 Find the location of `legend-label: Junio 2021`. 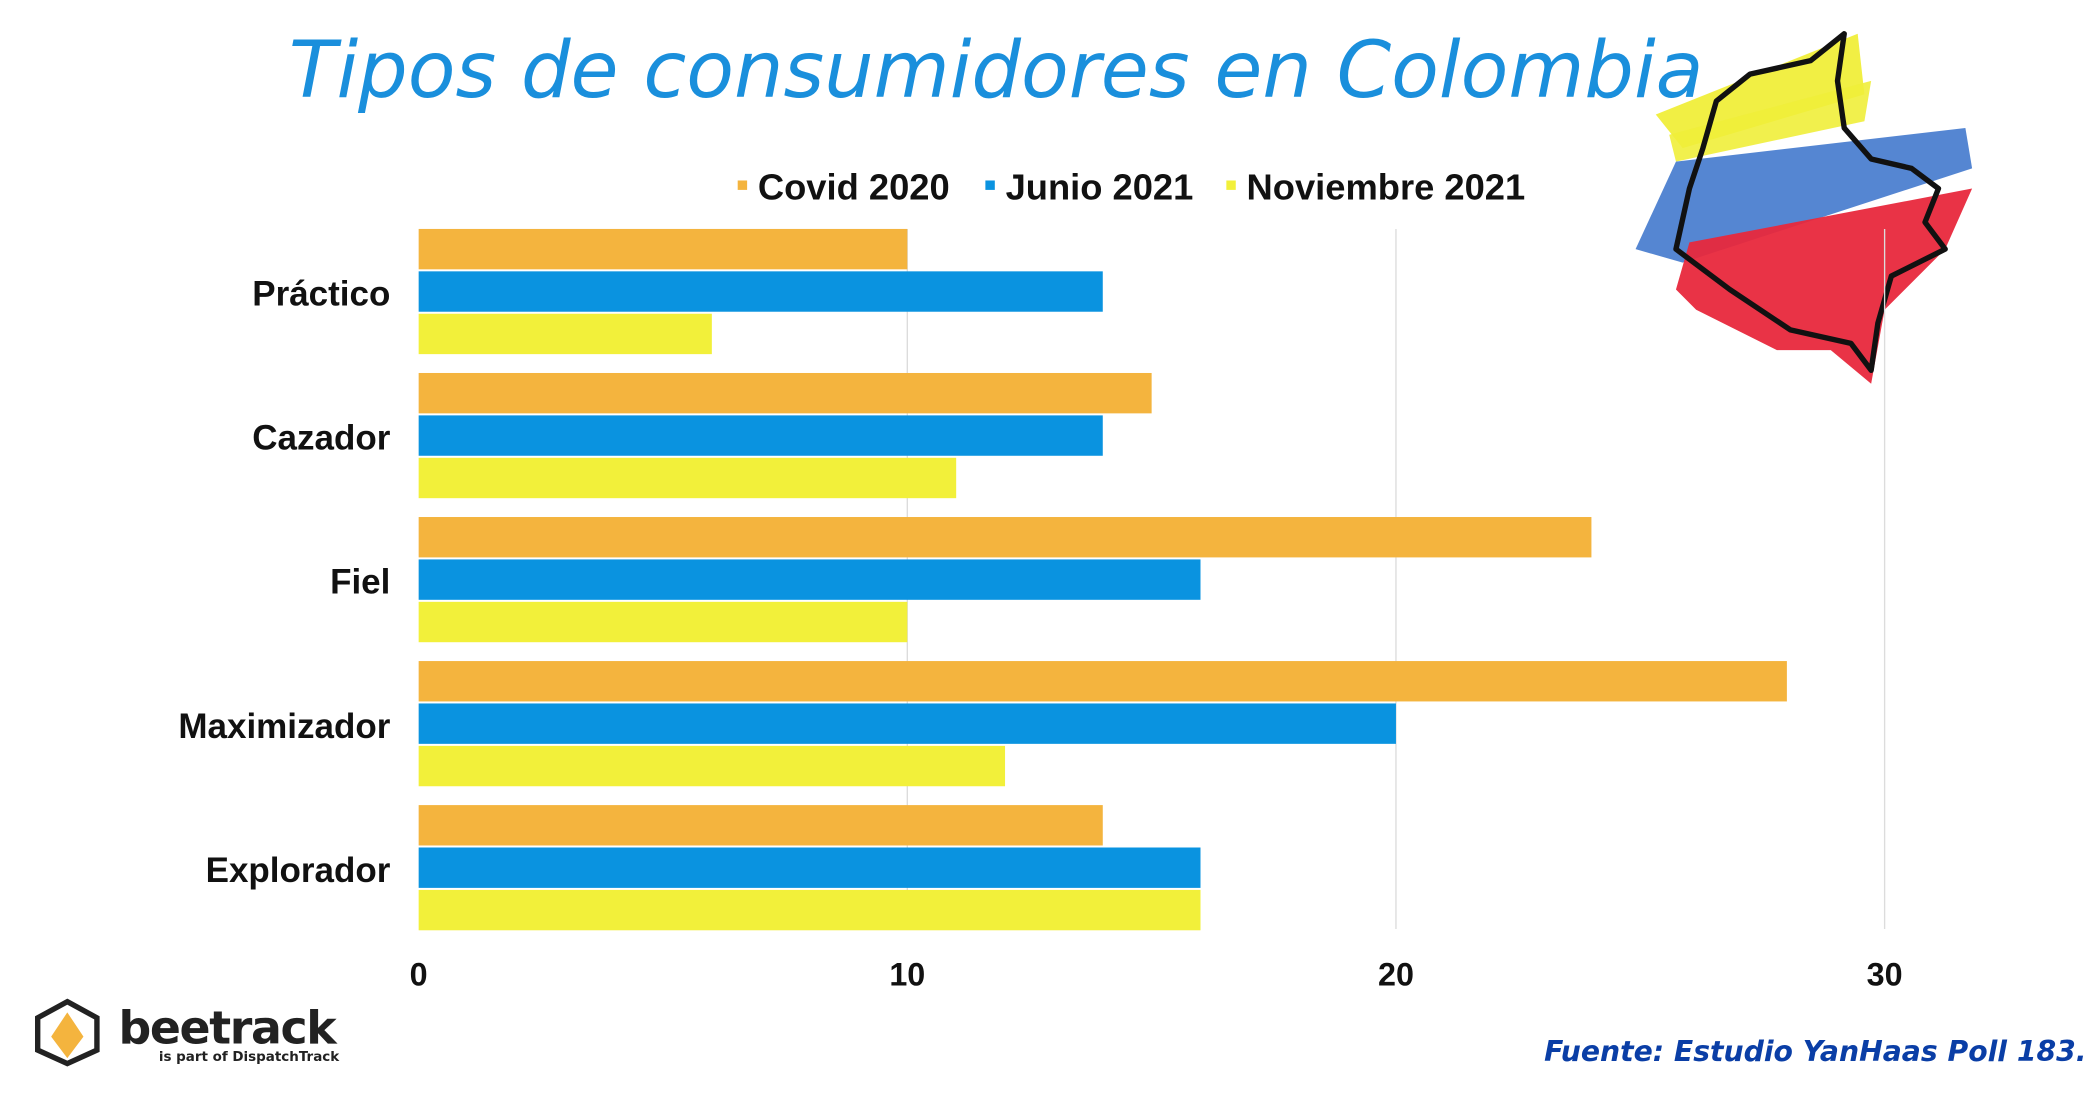

legend-label: Junio 2021 is located at coordinates (1100, 186).